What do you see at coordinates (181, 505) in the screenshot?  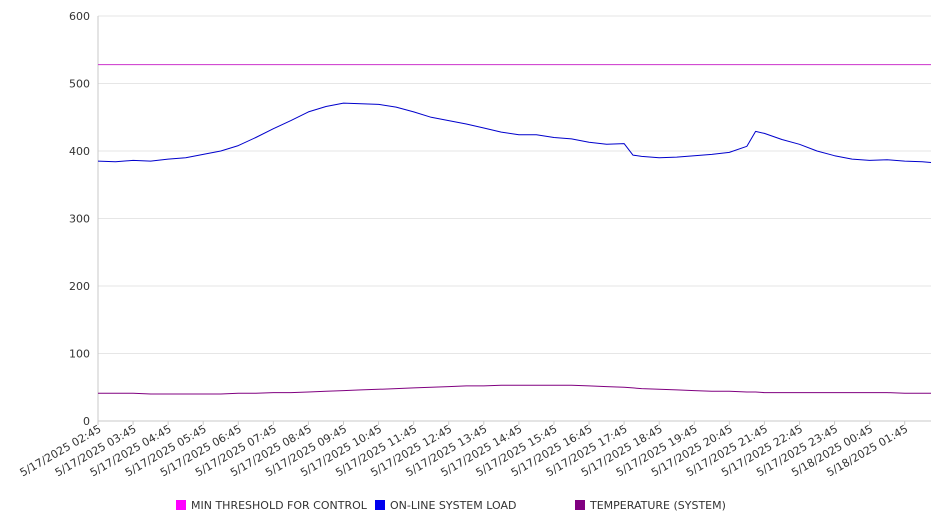 I see `legend-swatch-min-threshold` at bounding box center [181, 505].